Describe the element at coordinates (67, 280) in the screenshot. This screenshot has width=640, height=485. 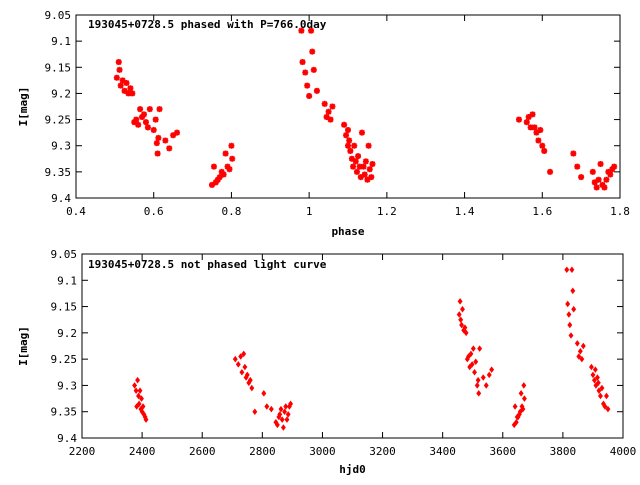
I see `y-tick-label: 9.1` at that location.